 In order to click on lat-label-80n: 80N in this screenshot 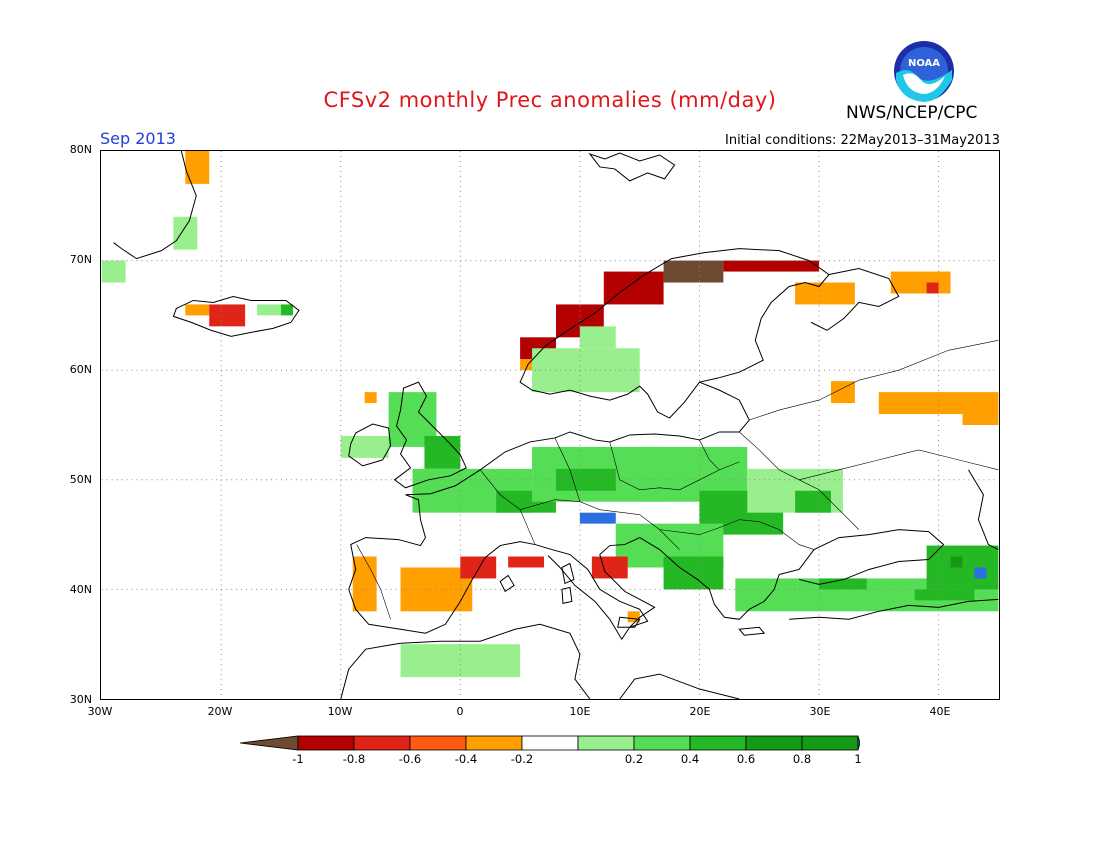, I will do `click(80, 149)`.